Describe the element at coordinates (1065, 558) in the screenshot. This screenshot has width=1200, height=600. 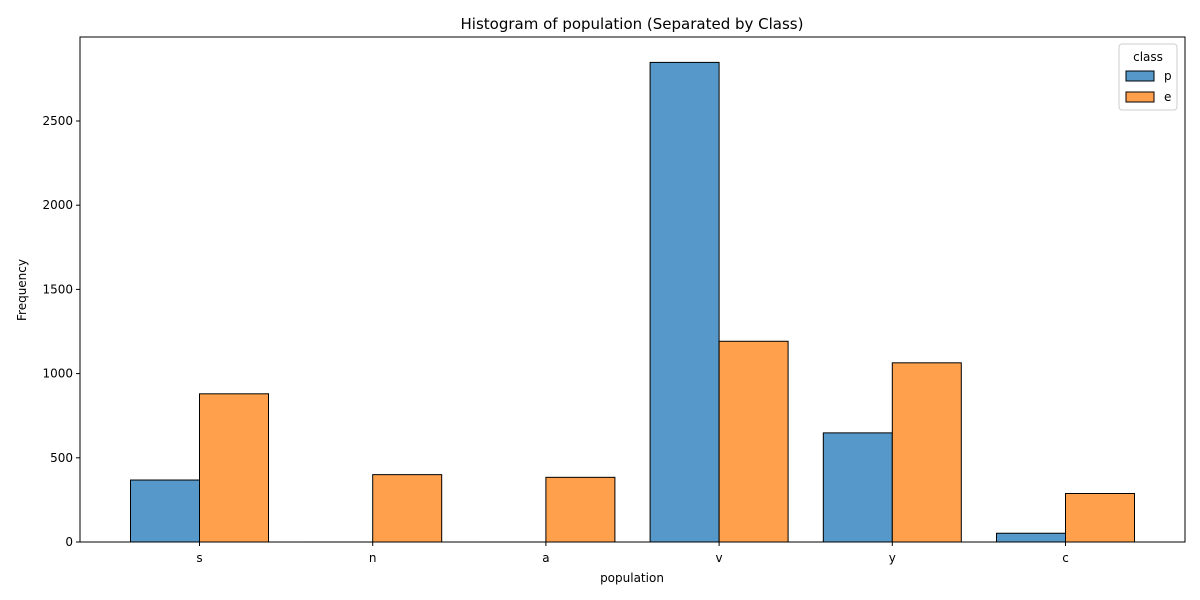
I see `x-tick-label-c: c` at that location.